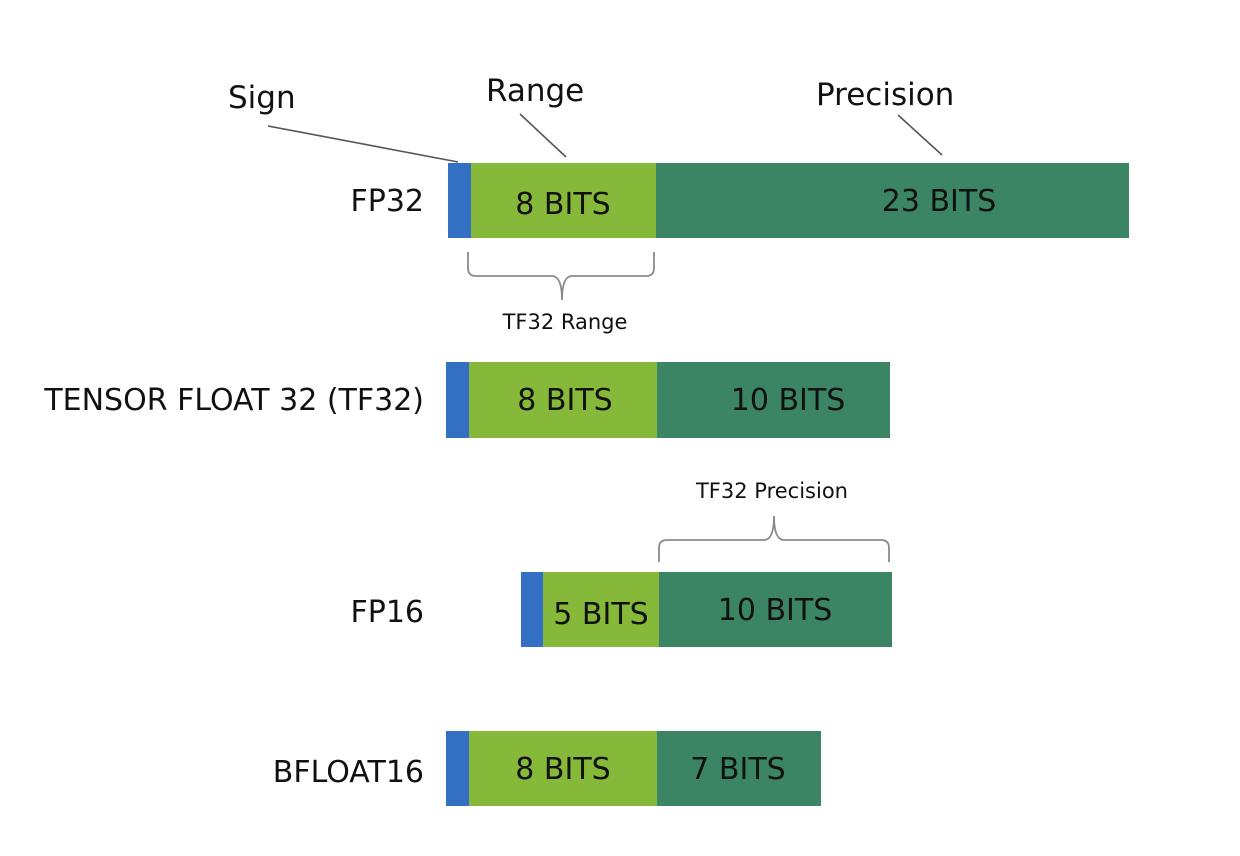  I want to click on sign-annotation: Sign, so click(262, 98).